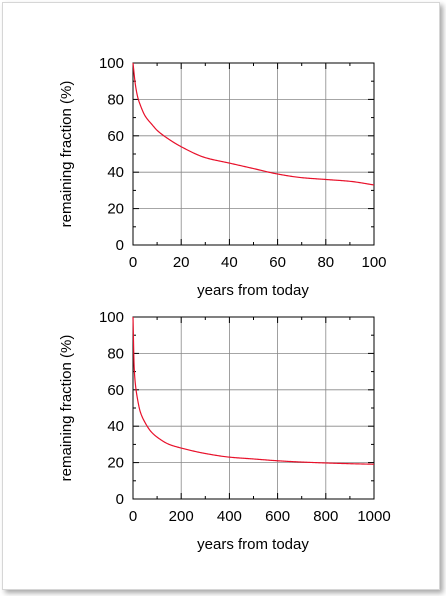 The image size is (446, 596). What do you see at coordinates (325, 262) in the screenshot?
I see `x-tick-label: 80` at bounding box center [325, 262].